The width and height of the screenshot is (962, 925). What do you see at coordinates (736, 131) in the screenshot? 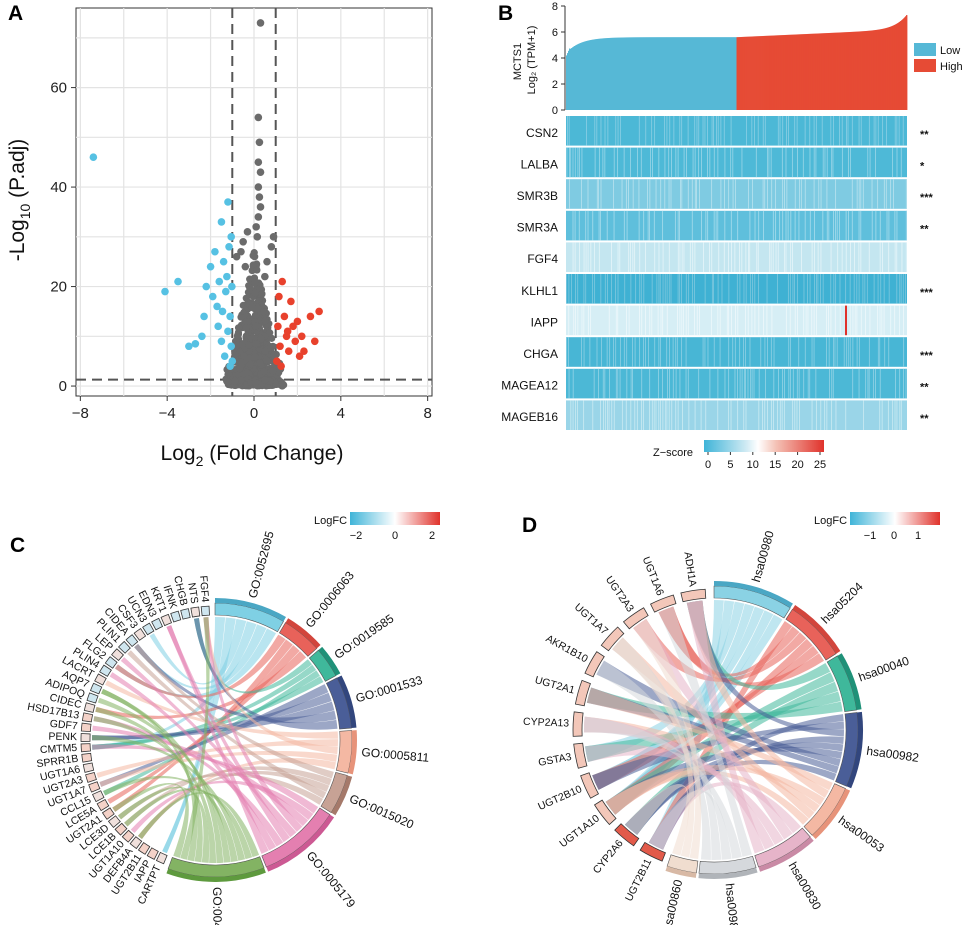
I see `heatmap-row` at bounding box center [736, 131].